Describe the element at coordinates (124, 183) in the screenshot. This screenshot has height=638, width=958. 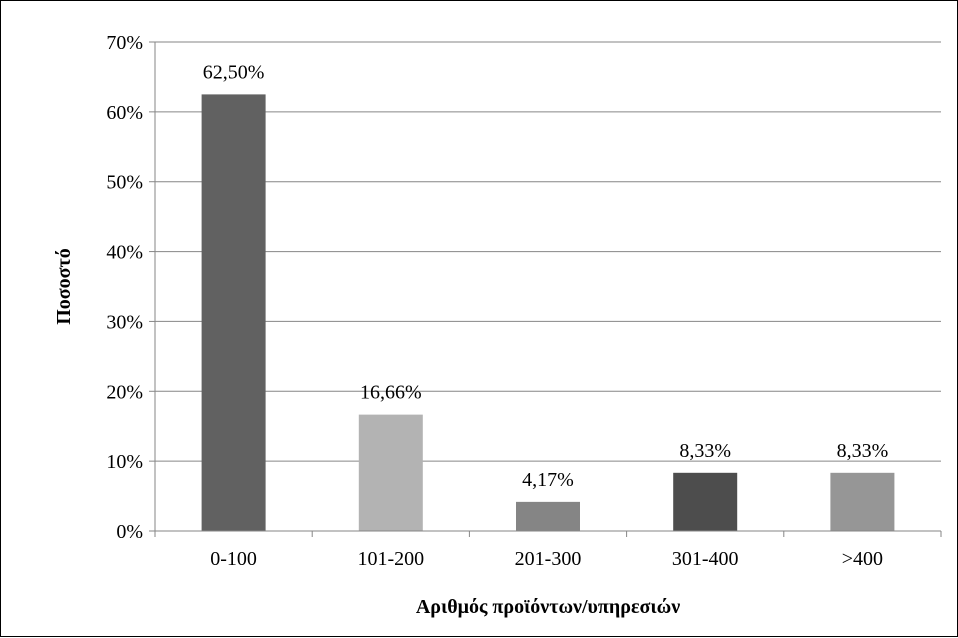
I see `y-tick-label: 50%` at that location.